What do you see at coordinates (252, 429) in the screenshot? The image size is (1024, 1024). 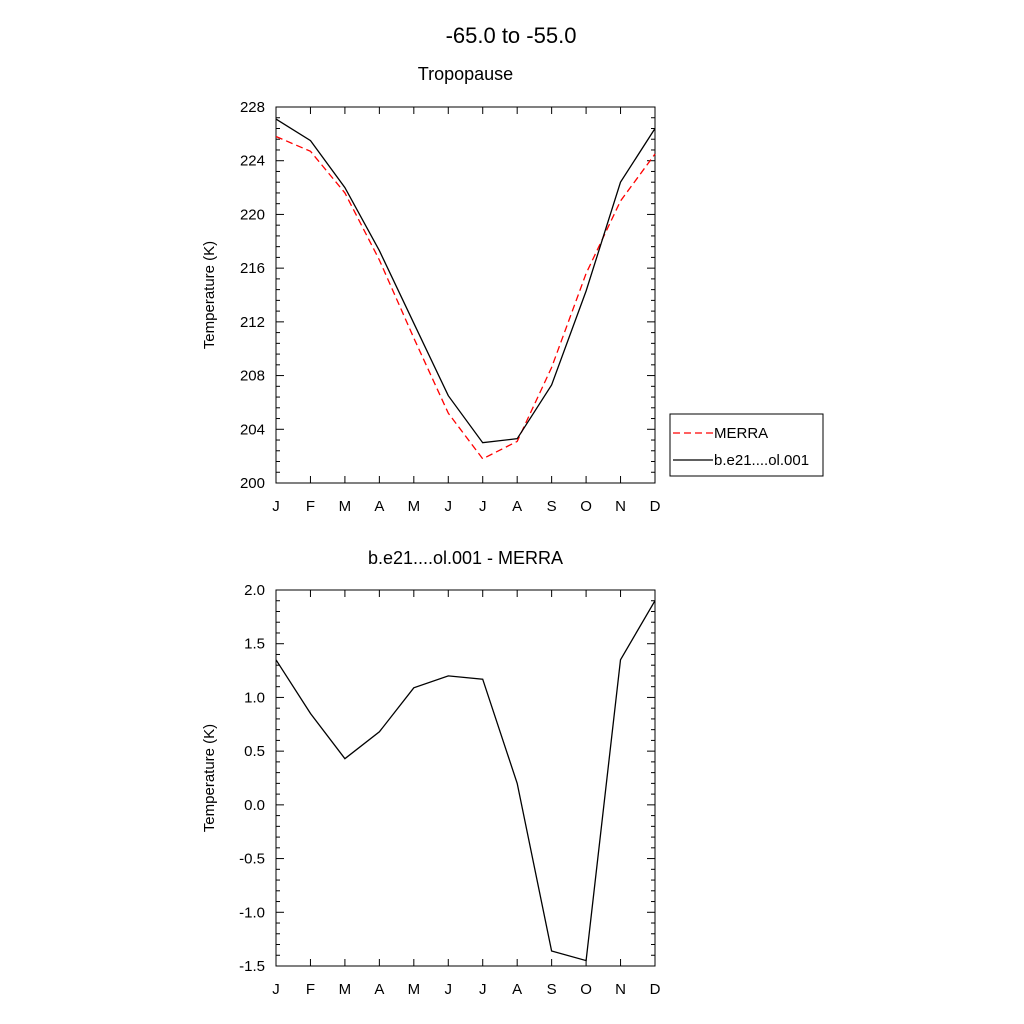 I see `y-tick-label: 204` at bounding box center [252, 429].